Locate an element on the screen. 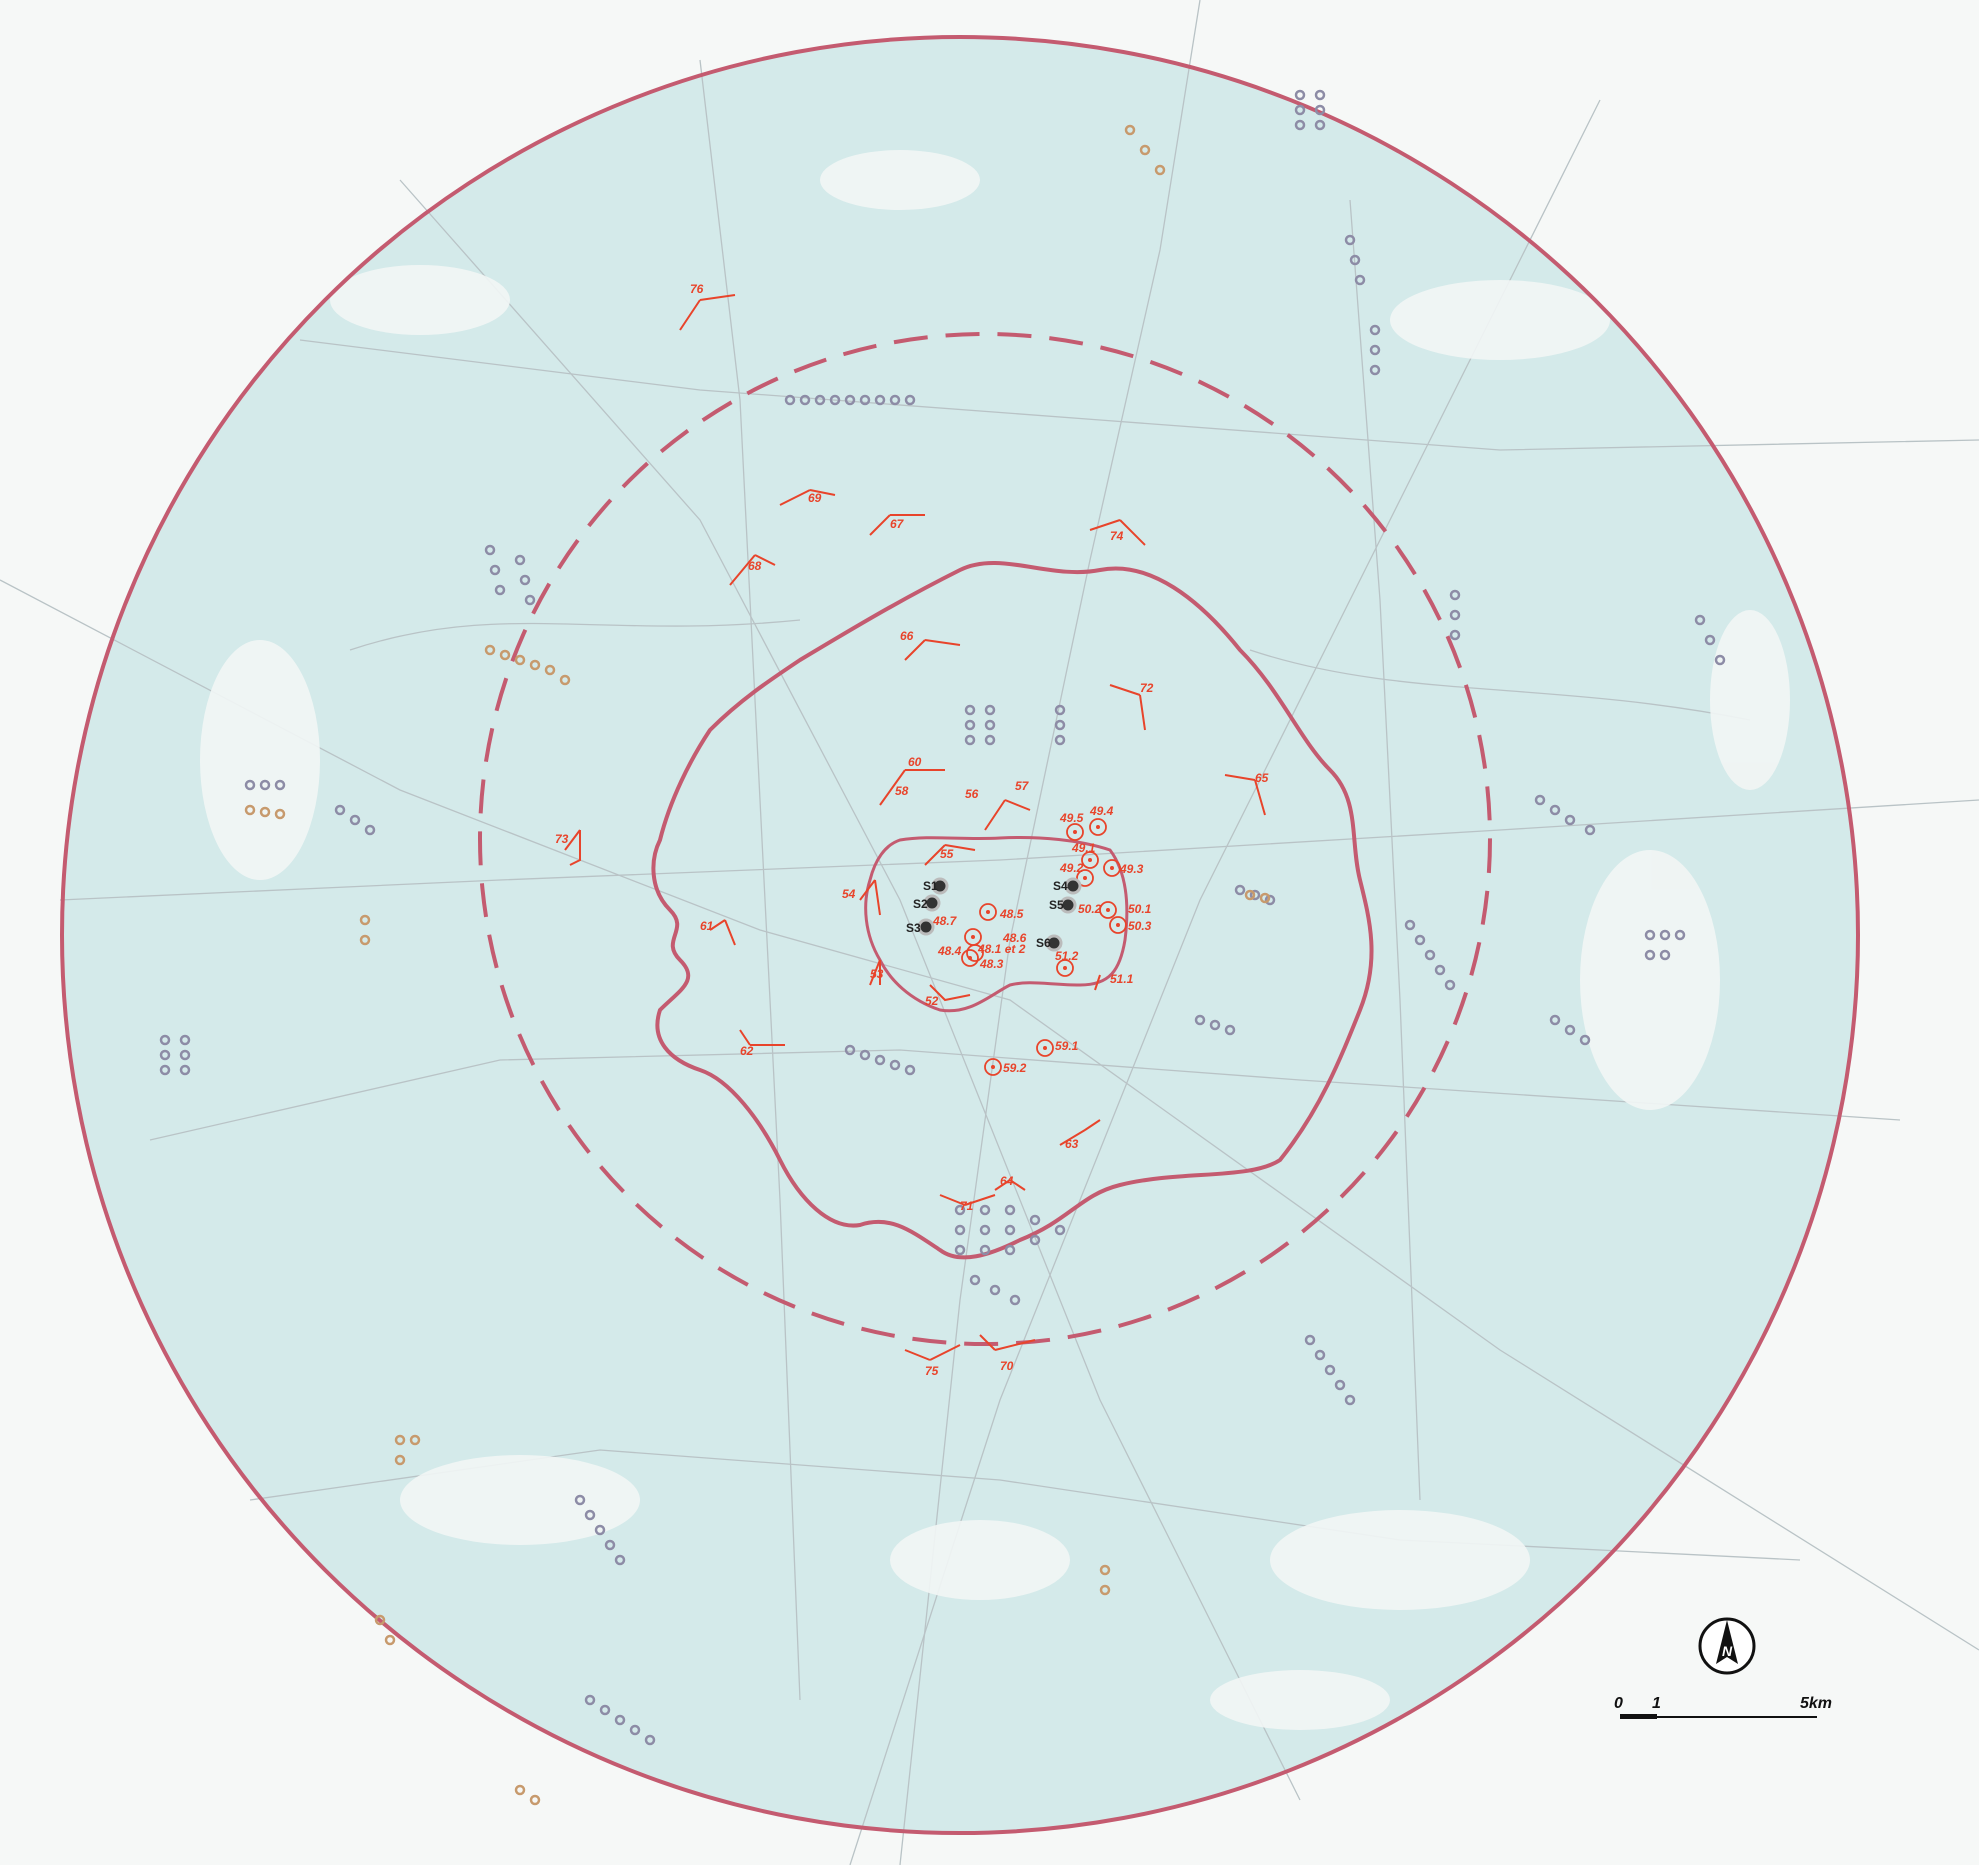 The image size is (1979, 1865). close-point-label: 50.1 is located at coordinates (1140, 909).